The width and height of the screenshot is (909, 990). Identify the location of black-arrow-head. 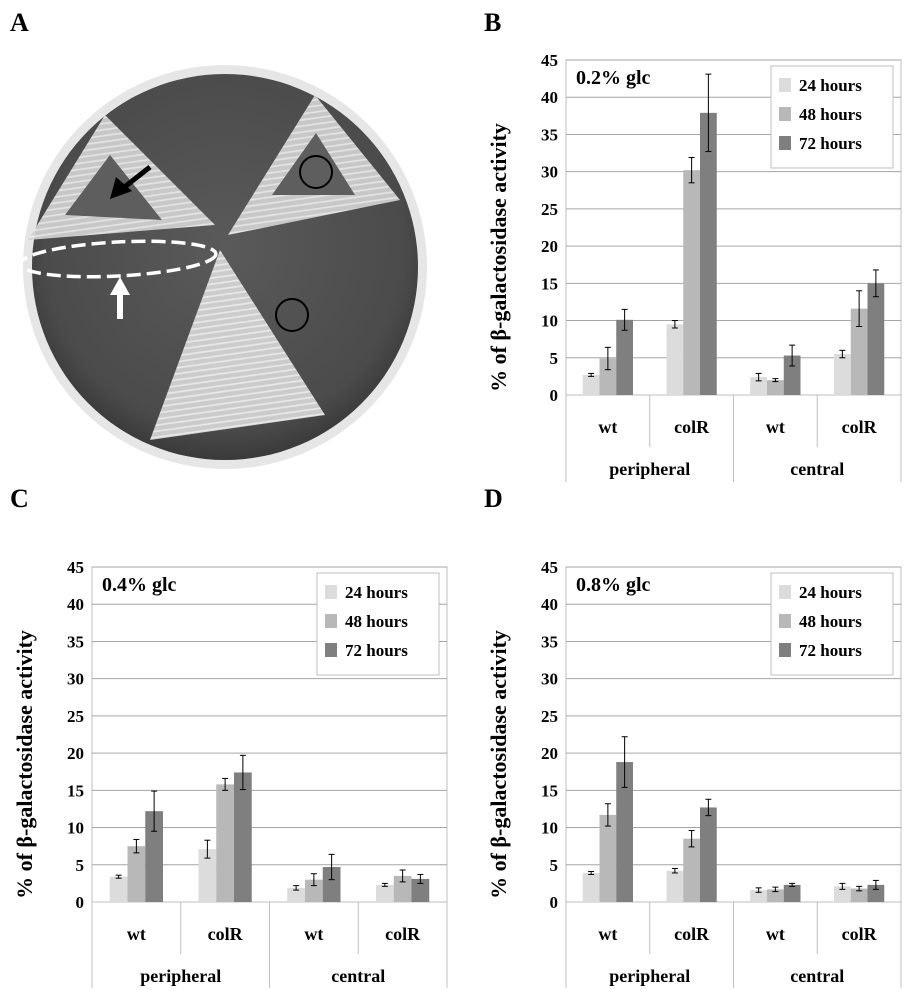
(121, 188).